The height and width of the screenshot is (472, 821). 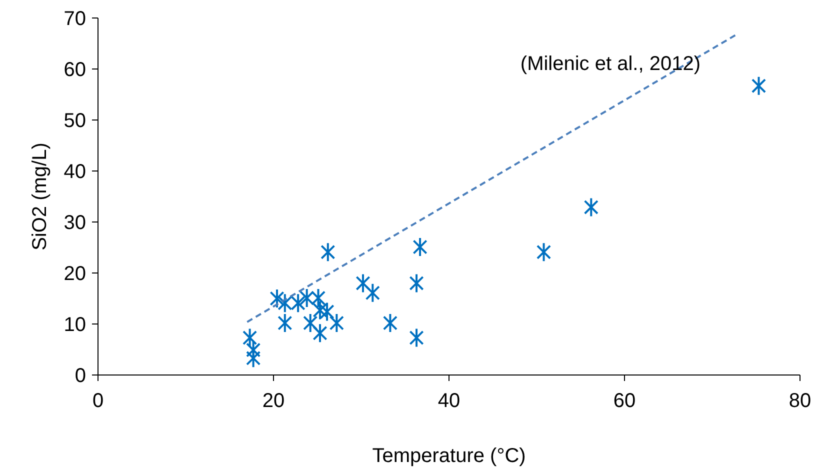 What do you see at coordinates (75, 325) in the screenshot?
I see `y-tick-label: 10` at bounding box center [75, 325].